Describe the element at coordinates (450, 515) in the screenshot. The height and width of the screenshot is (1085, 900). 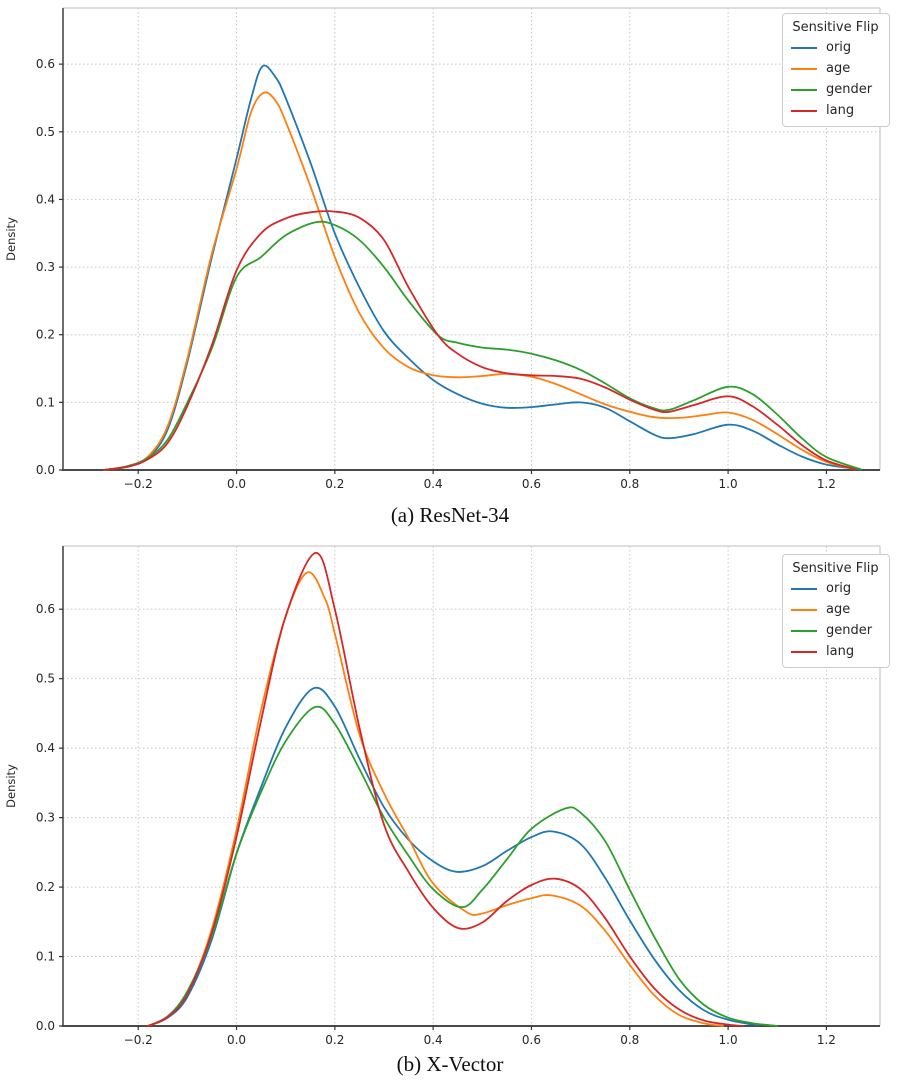
I see `caption-resnet34: (a) ResNet-34` at that location.